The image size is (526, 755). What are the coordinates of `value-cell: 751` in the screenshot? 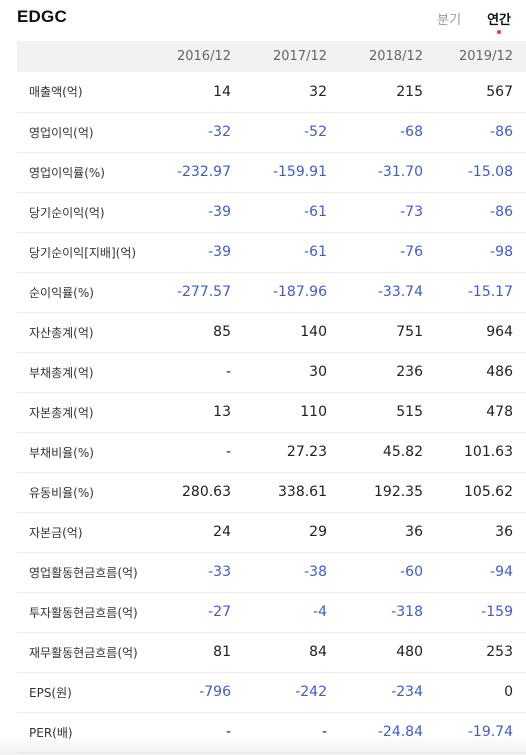 It's located at (409, 332).